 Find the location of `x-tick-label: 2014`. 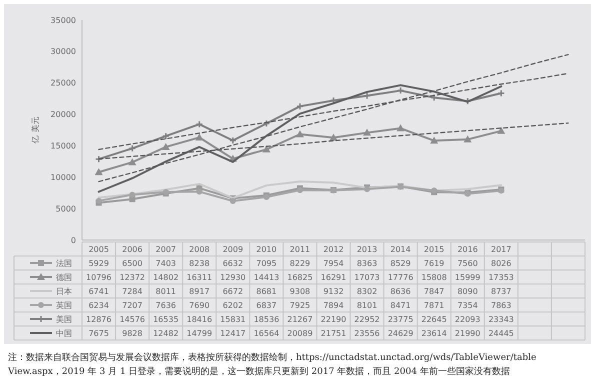

x-tick-label: 2014 is located at coordinates (400, 249).